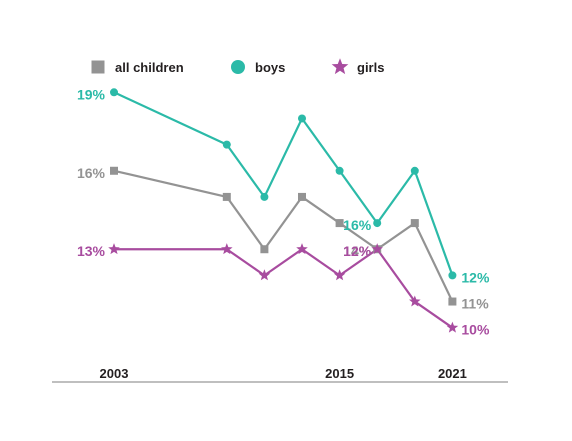  What do you see at coordinates (475, 304) in the screenshot?
I see `data-label-all-children-7: 11%` at bounding box center [475, 304].